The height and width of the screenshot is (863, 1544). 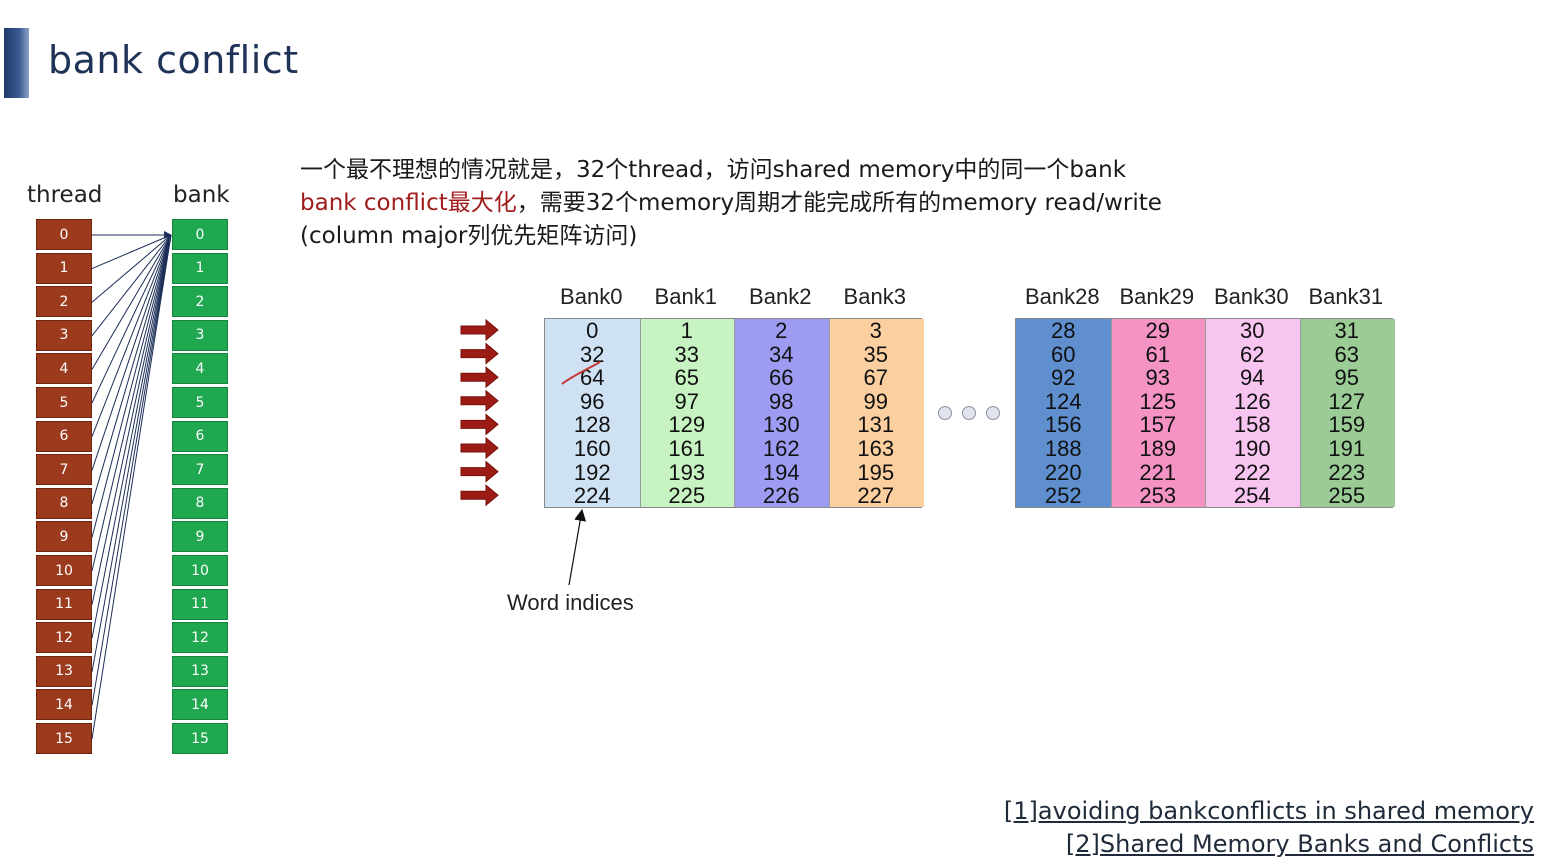 I want to click on word-index-cell: 126, so click(x=1252, y=401).